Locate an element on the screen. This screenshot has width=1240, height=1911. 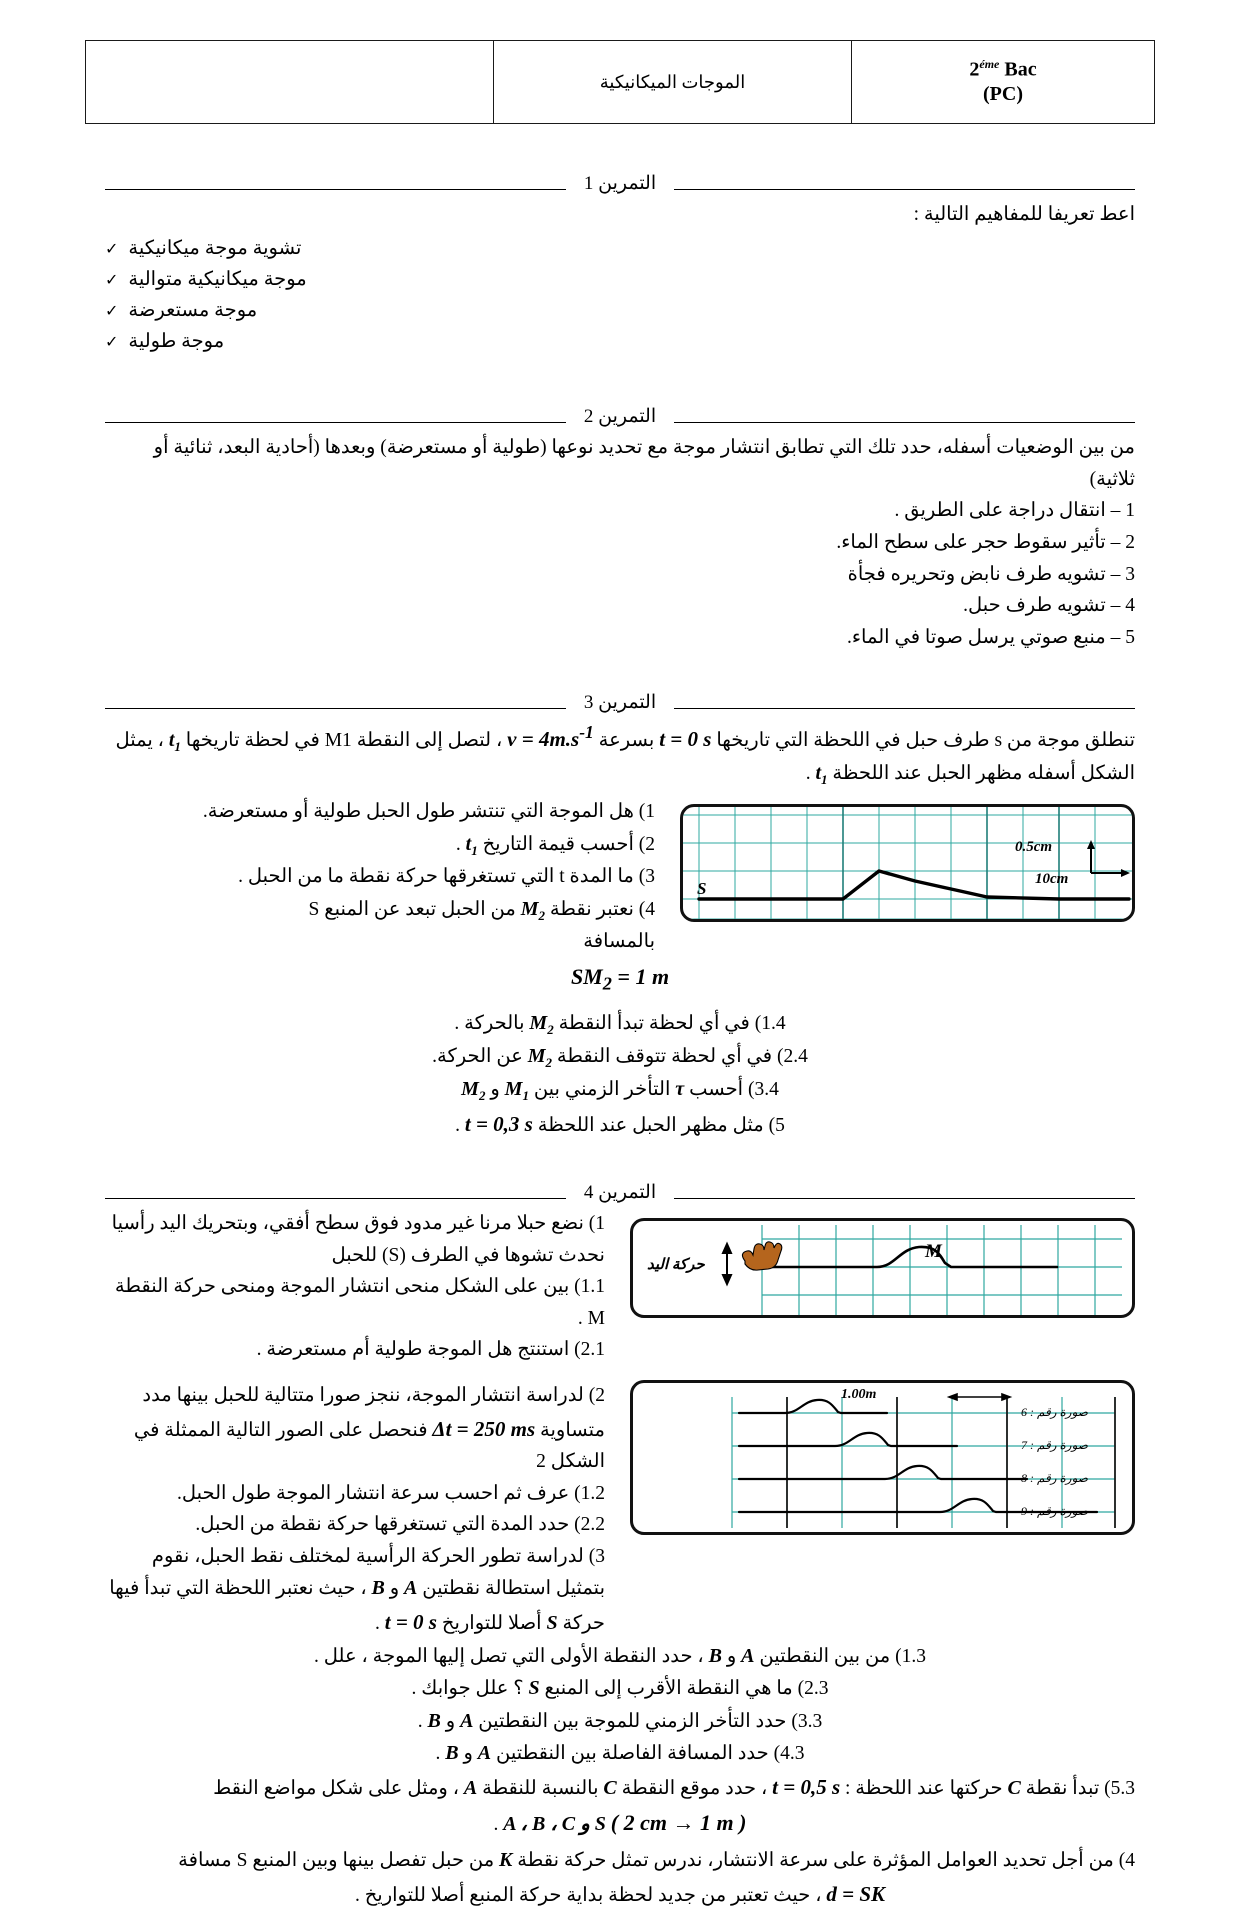
list-item-label: موجة مستعرضة is located at coordinates (193, 310).